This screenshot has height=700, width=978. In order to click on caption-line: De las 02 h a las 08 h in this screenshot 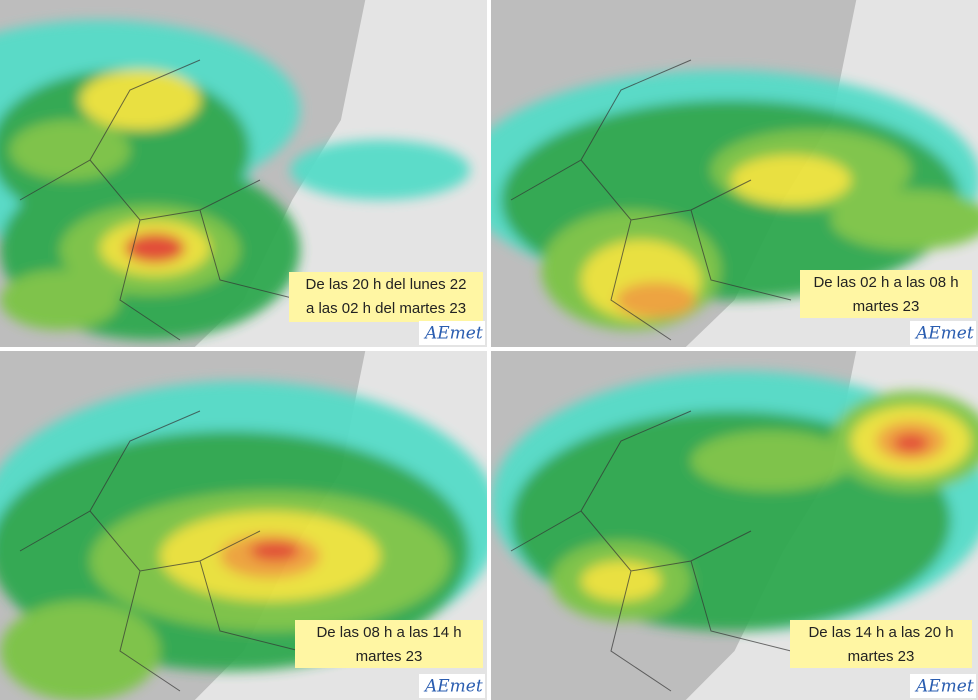, I will do `click(885, 282)`.